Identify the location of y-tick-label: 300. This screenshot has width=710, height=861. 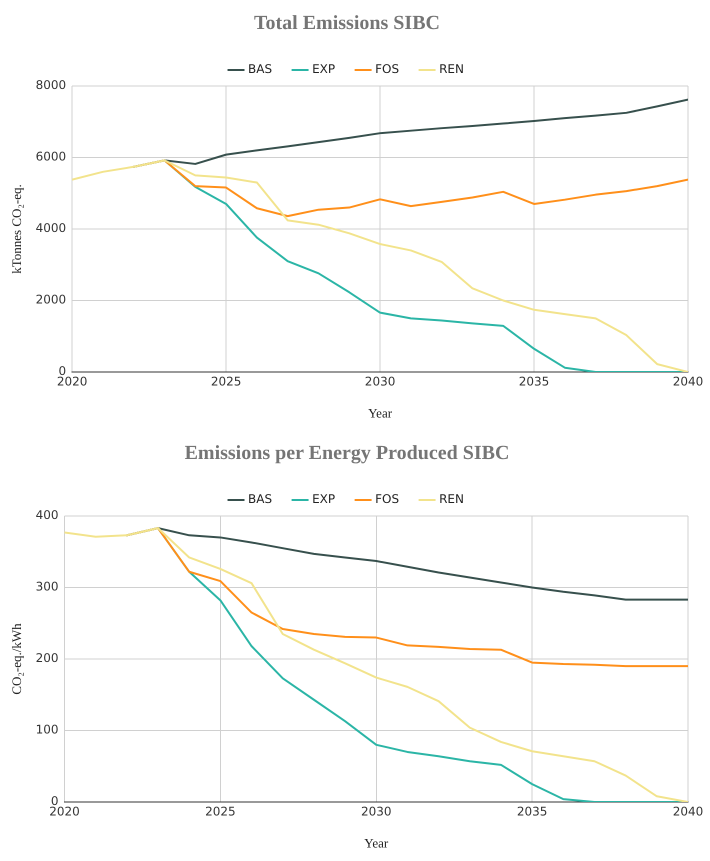
(47, 587).